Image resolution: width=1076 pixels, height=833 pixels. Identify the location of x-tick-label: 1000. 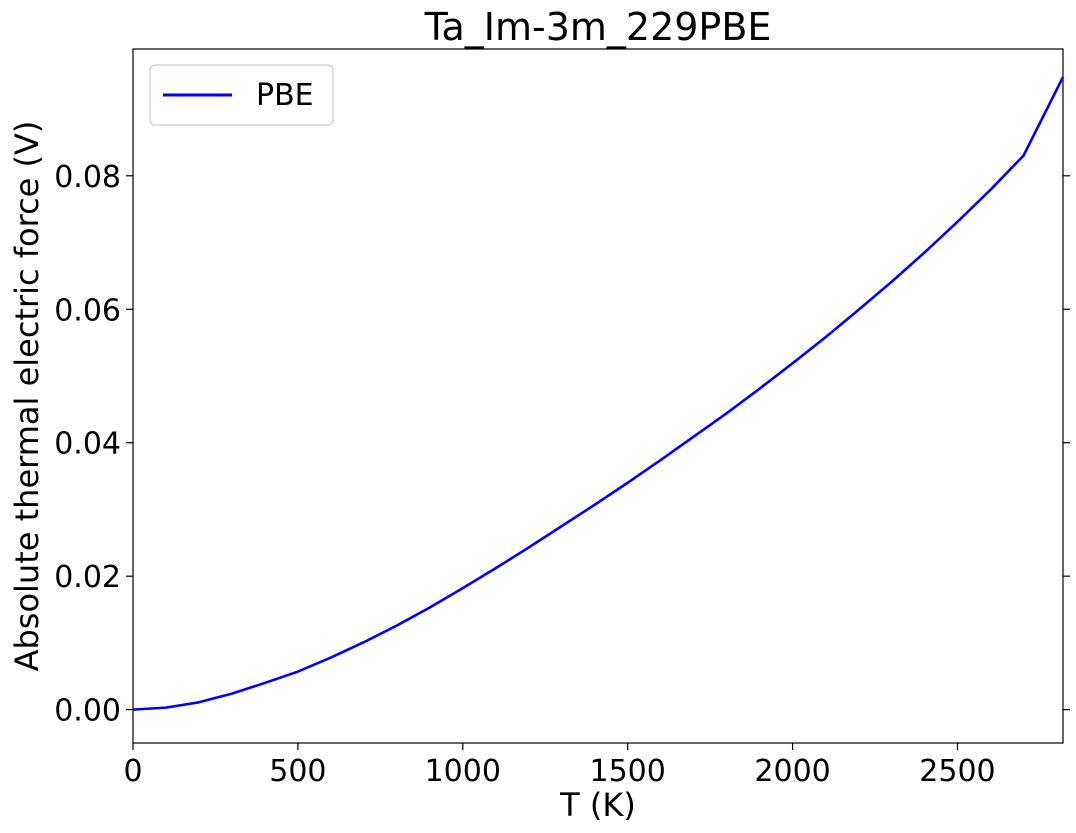
(463, 771).